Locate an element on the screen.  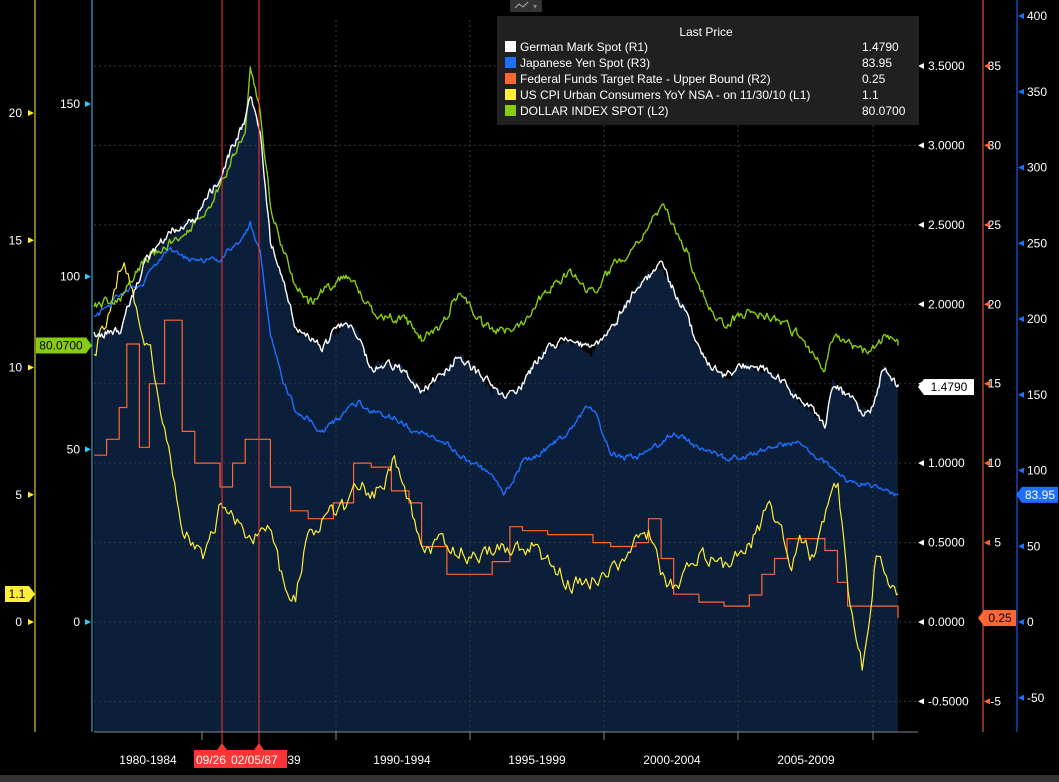
chart-type-button: ▾ is located at coordinates (526, 6).